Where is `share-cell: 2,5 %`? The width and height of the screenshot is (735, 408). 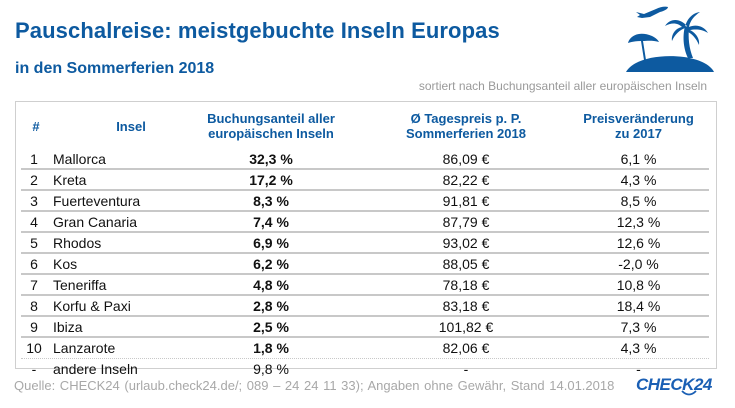 share-cell: 2,5 % is located at coordinates (271, 327).